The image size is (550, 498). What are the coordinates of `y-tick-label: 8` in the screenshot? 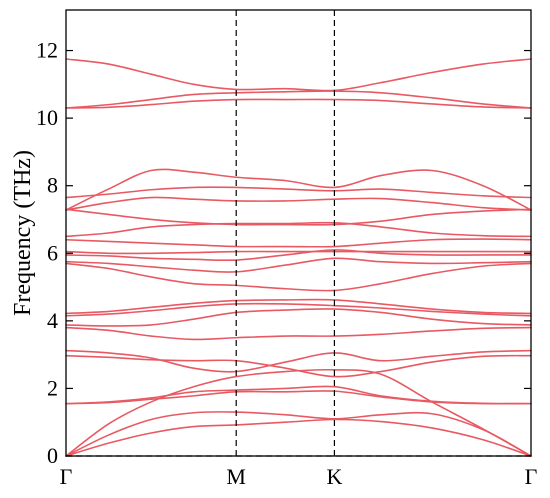 It's located at (52, 185).